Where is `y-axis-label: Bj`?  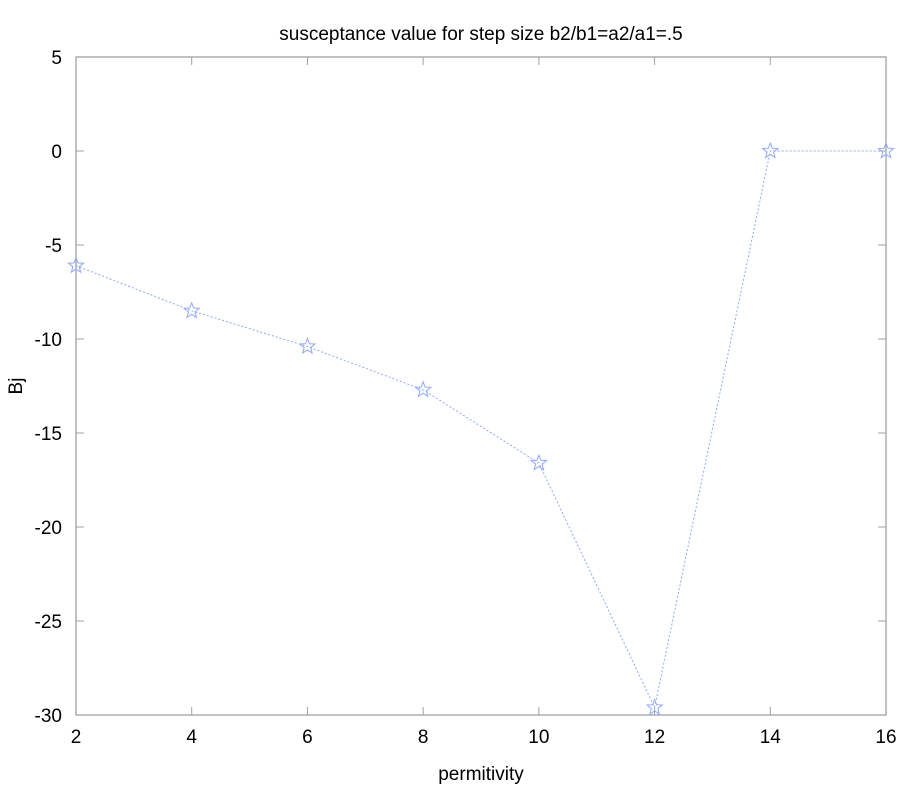 y-axis-label: Bj is located at coordinates (16, 386).